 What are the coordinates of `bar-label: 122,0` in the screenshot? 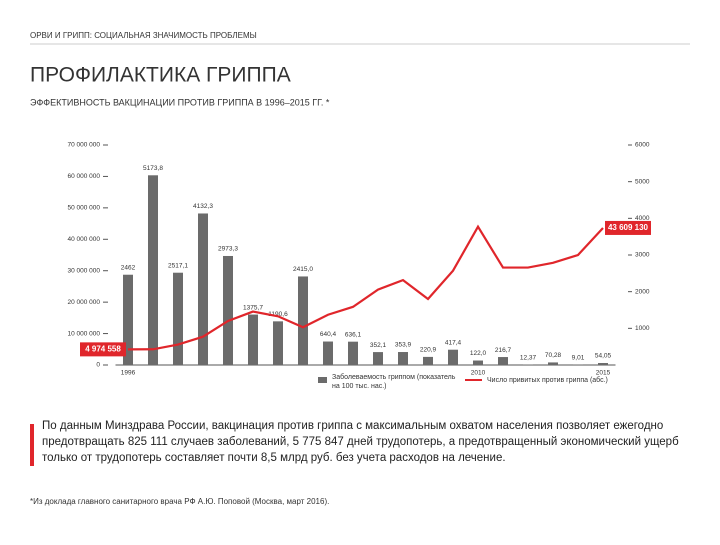 It's located at (478, 353).